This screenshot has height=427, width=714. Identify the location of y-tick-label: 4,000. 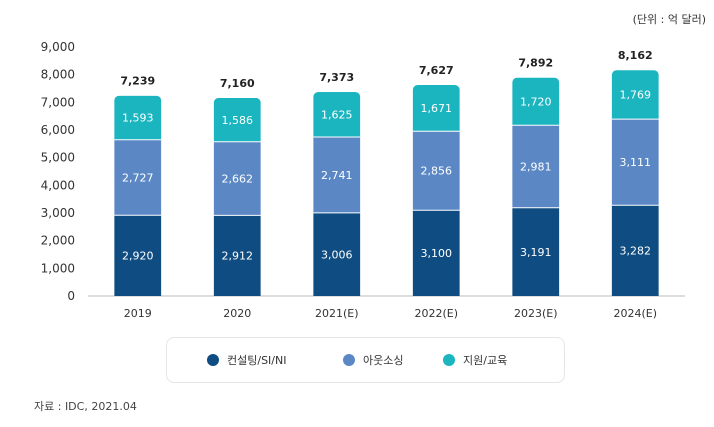
(58, 185).